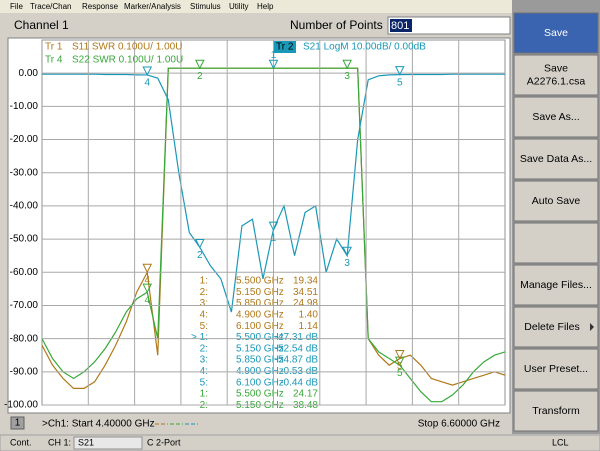 The image size is (600, 451). Describe the element at coordinates (305, 303) in the screenshot. I see `marker-value: 24.98` at that location.